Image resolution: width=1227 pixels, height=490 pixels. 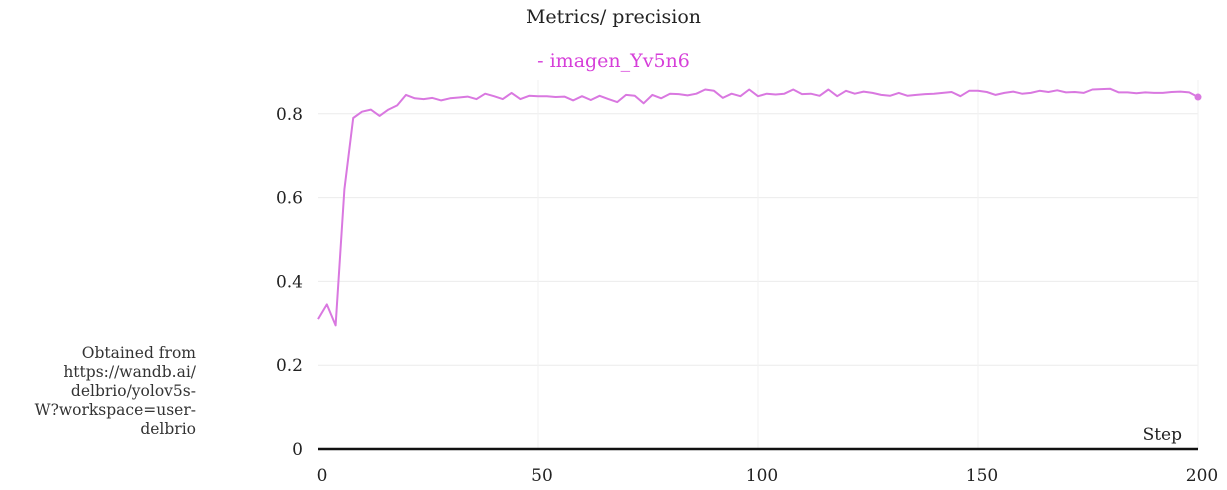 What do you see at coordinates (982, 476) in the screenshot?
I see `x-tick-label: 150` at bounding box center [982, 476].